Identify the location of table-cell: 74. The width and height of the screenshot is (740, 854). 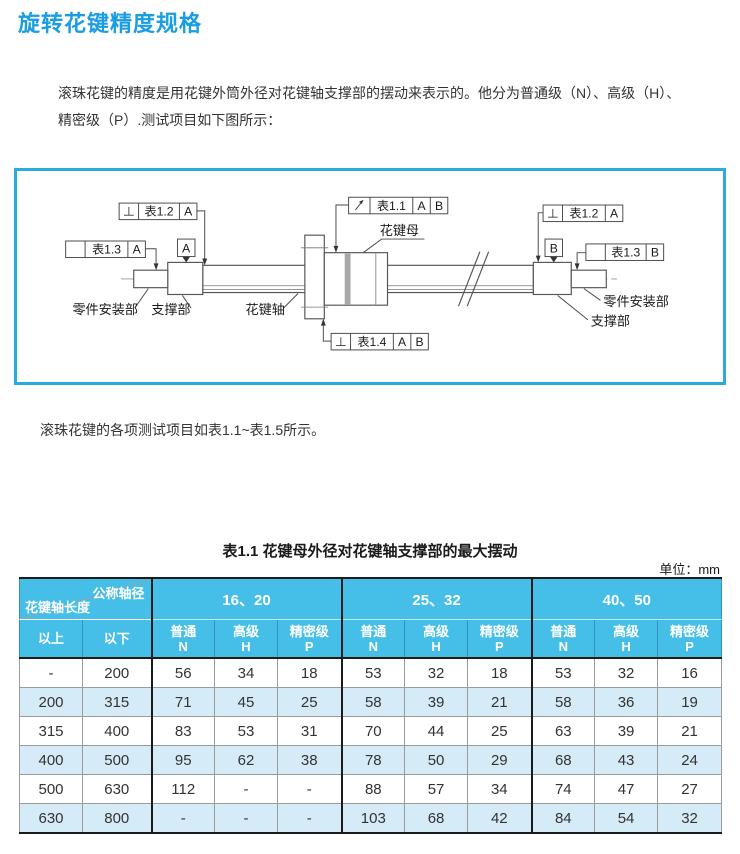
(563, 789).